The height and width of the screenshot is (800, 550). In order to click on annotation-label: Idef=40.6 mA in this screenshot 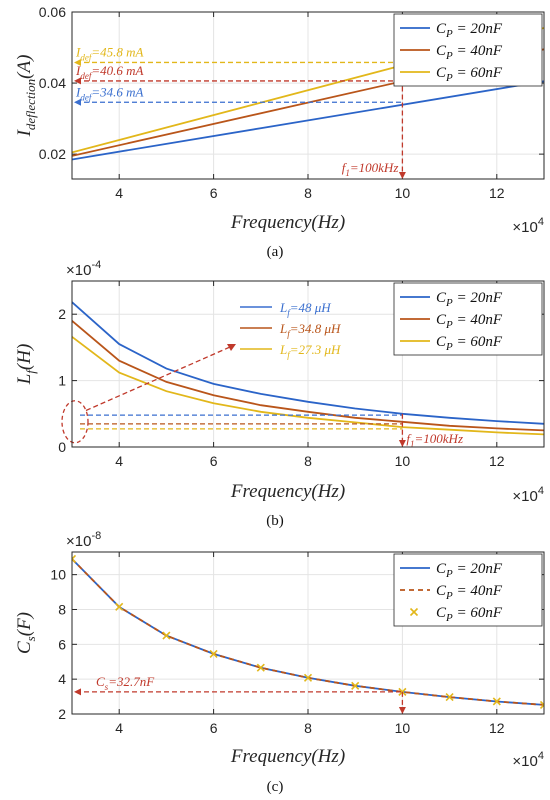, I will do `click(109, 72)`.